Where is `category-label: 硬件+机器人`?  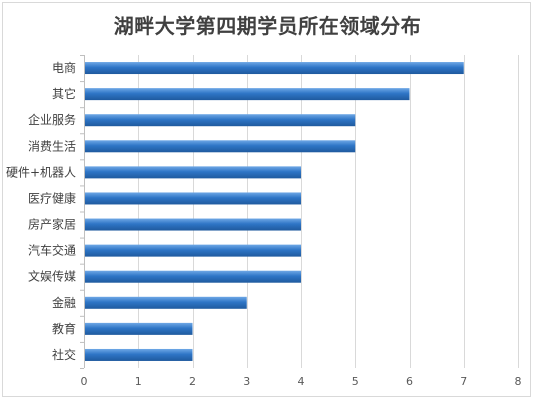
category-label: 硬件+机器人 is located at coordinates (41, 172).